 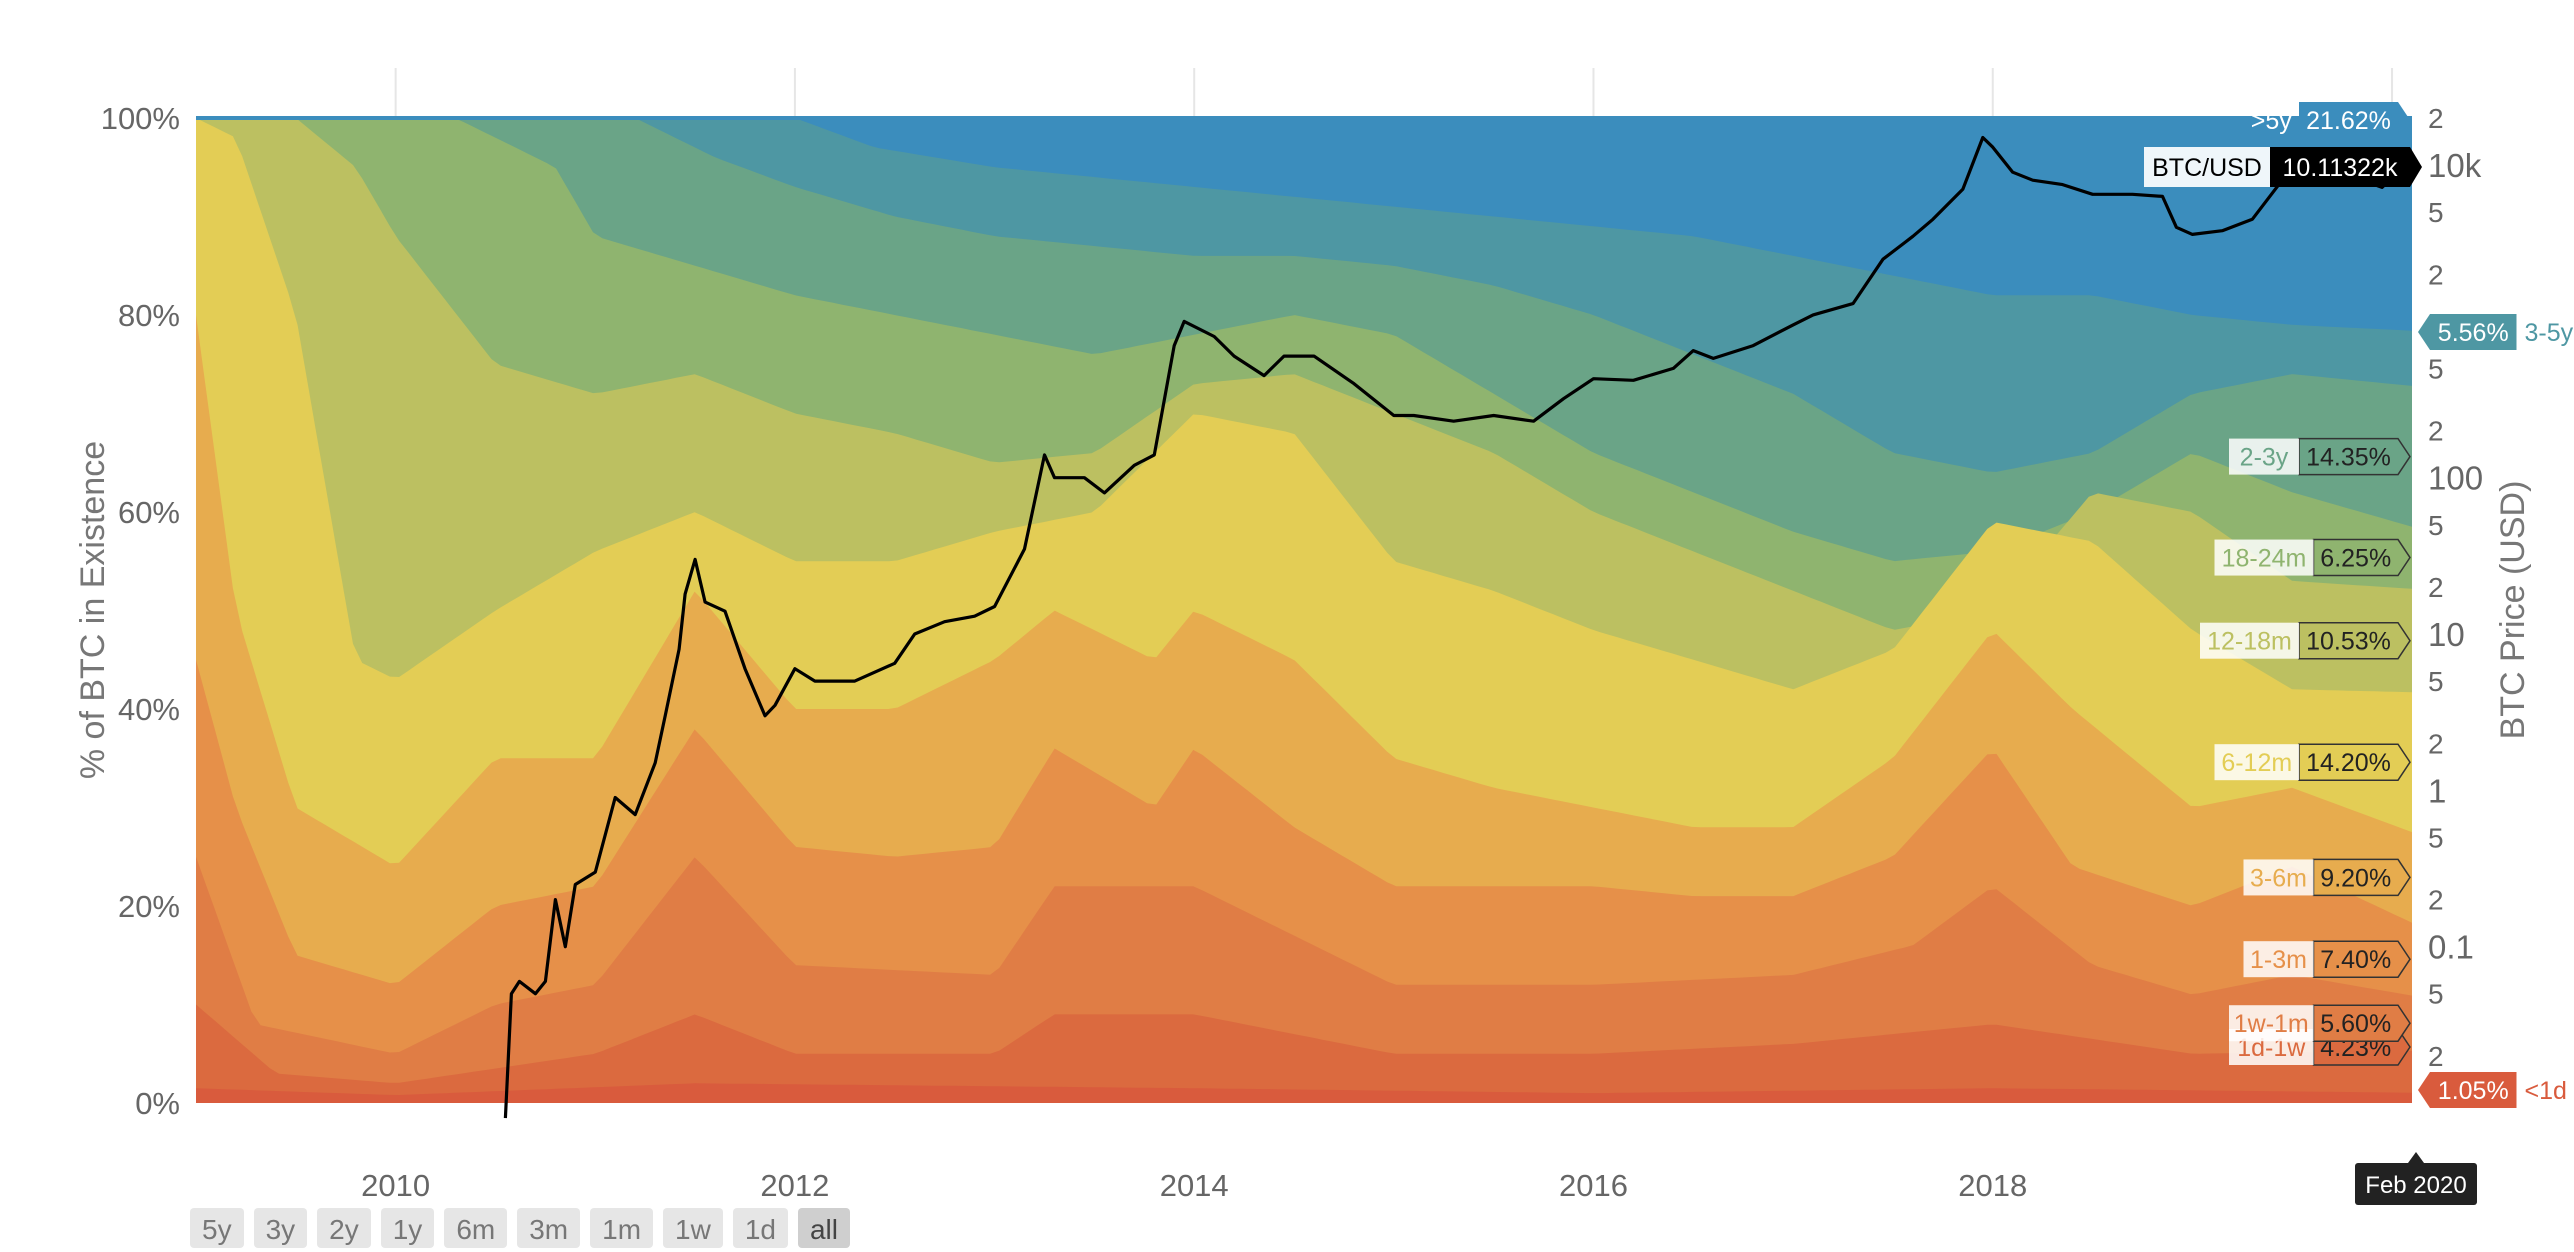 I want to click on badge-3-5y: 5.56% 3-5y, so click(x=2496, y=332).